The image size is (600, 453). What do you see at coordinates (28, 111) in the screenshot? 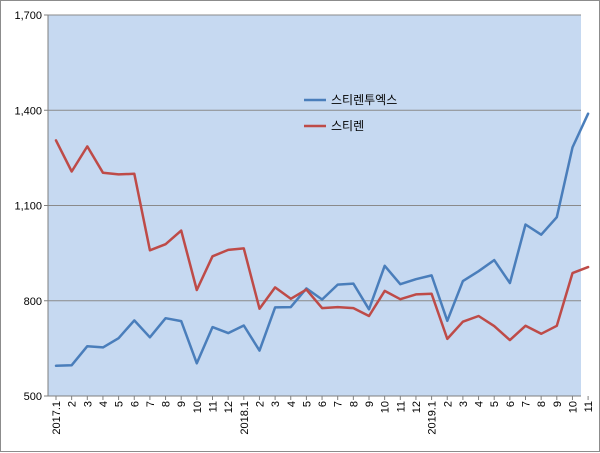
I see `y-tick-label: 1,400` at bounding box center [28, 111].